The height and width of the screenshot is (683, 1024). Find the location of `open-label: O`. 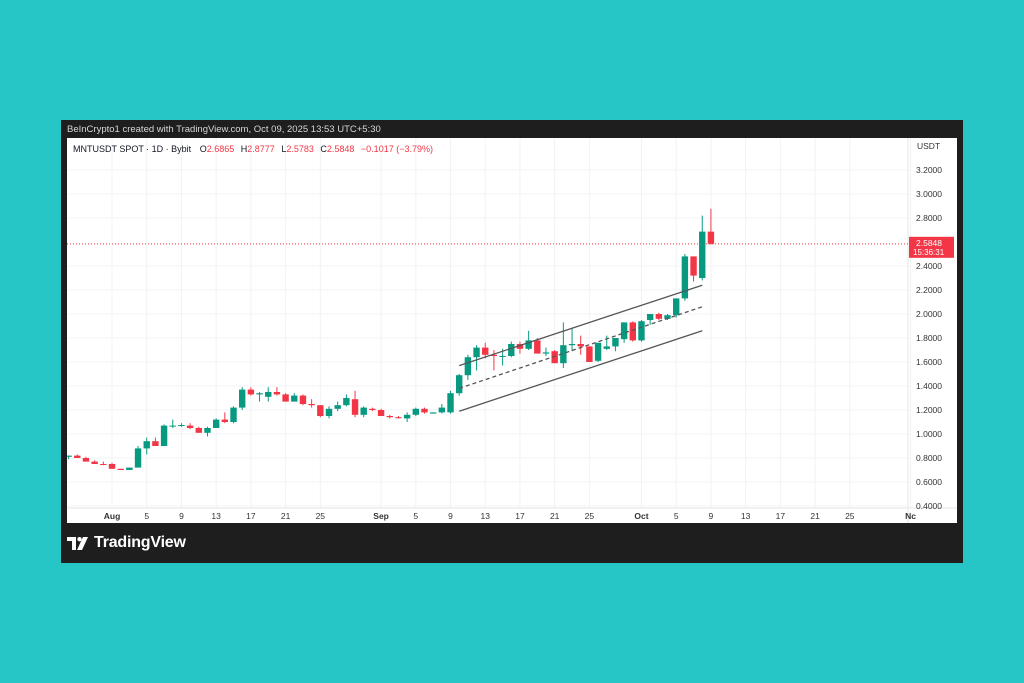

open-label: O is located at coordinates (203, 149).